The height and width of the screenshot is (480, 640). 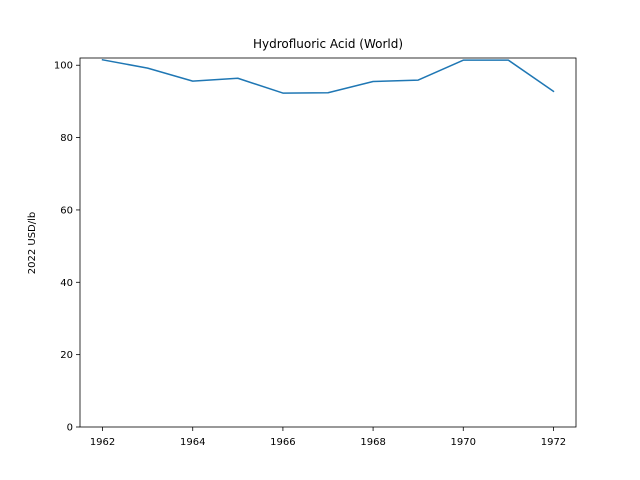 I want to click on x-tick-label: 1972, so click(x=553, y=442).